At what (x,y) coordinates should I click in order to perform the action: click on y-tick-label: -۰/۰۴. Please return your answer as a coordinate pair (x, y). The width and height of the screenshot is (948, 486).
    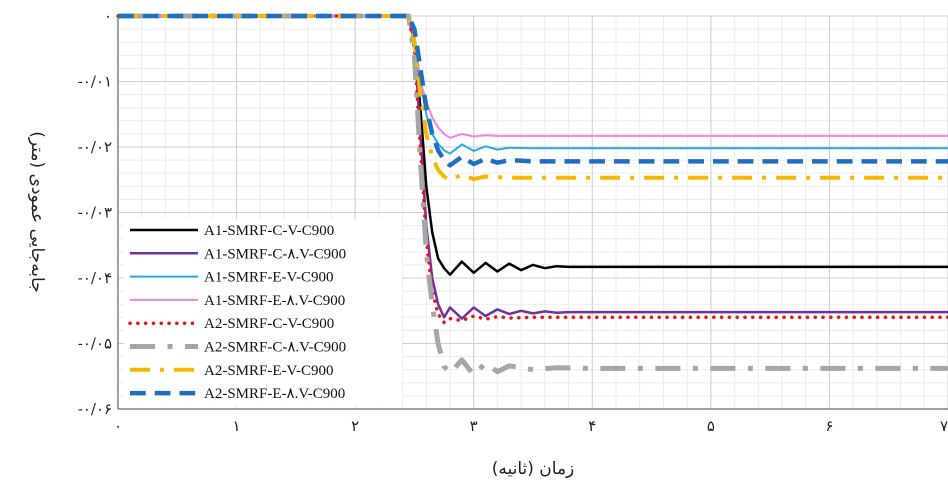
    Looking at the image, I should click on (95, 278).